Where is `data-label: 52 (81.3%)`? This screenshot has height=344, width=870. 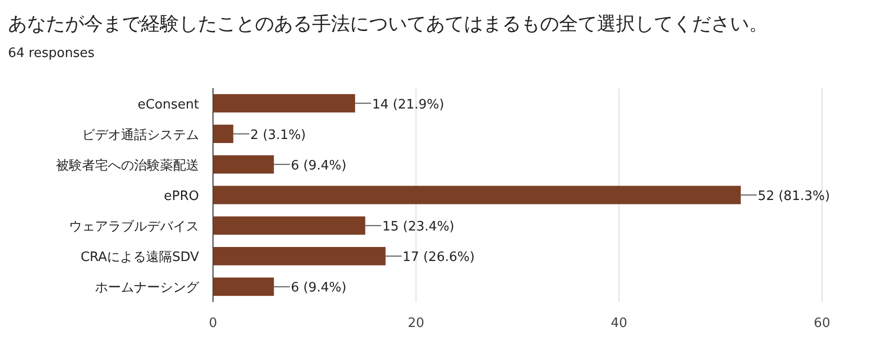 data-label: 52 (81.3%) is located at coordinates (794, 196).